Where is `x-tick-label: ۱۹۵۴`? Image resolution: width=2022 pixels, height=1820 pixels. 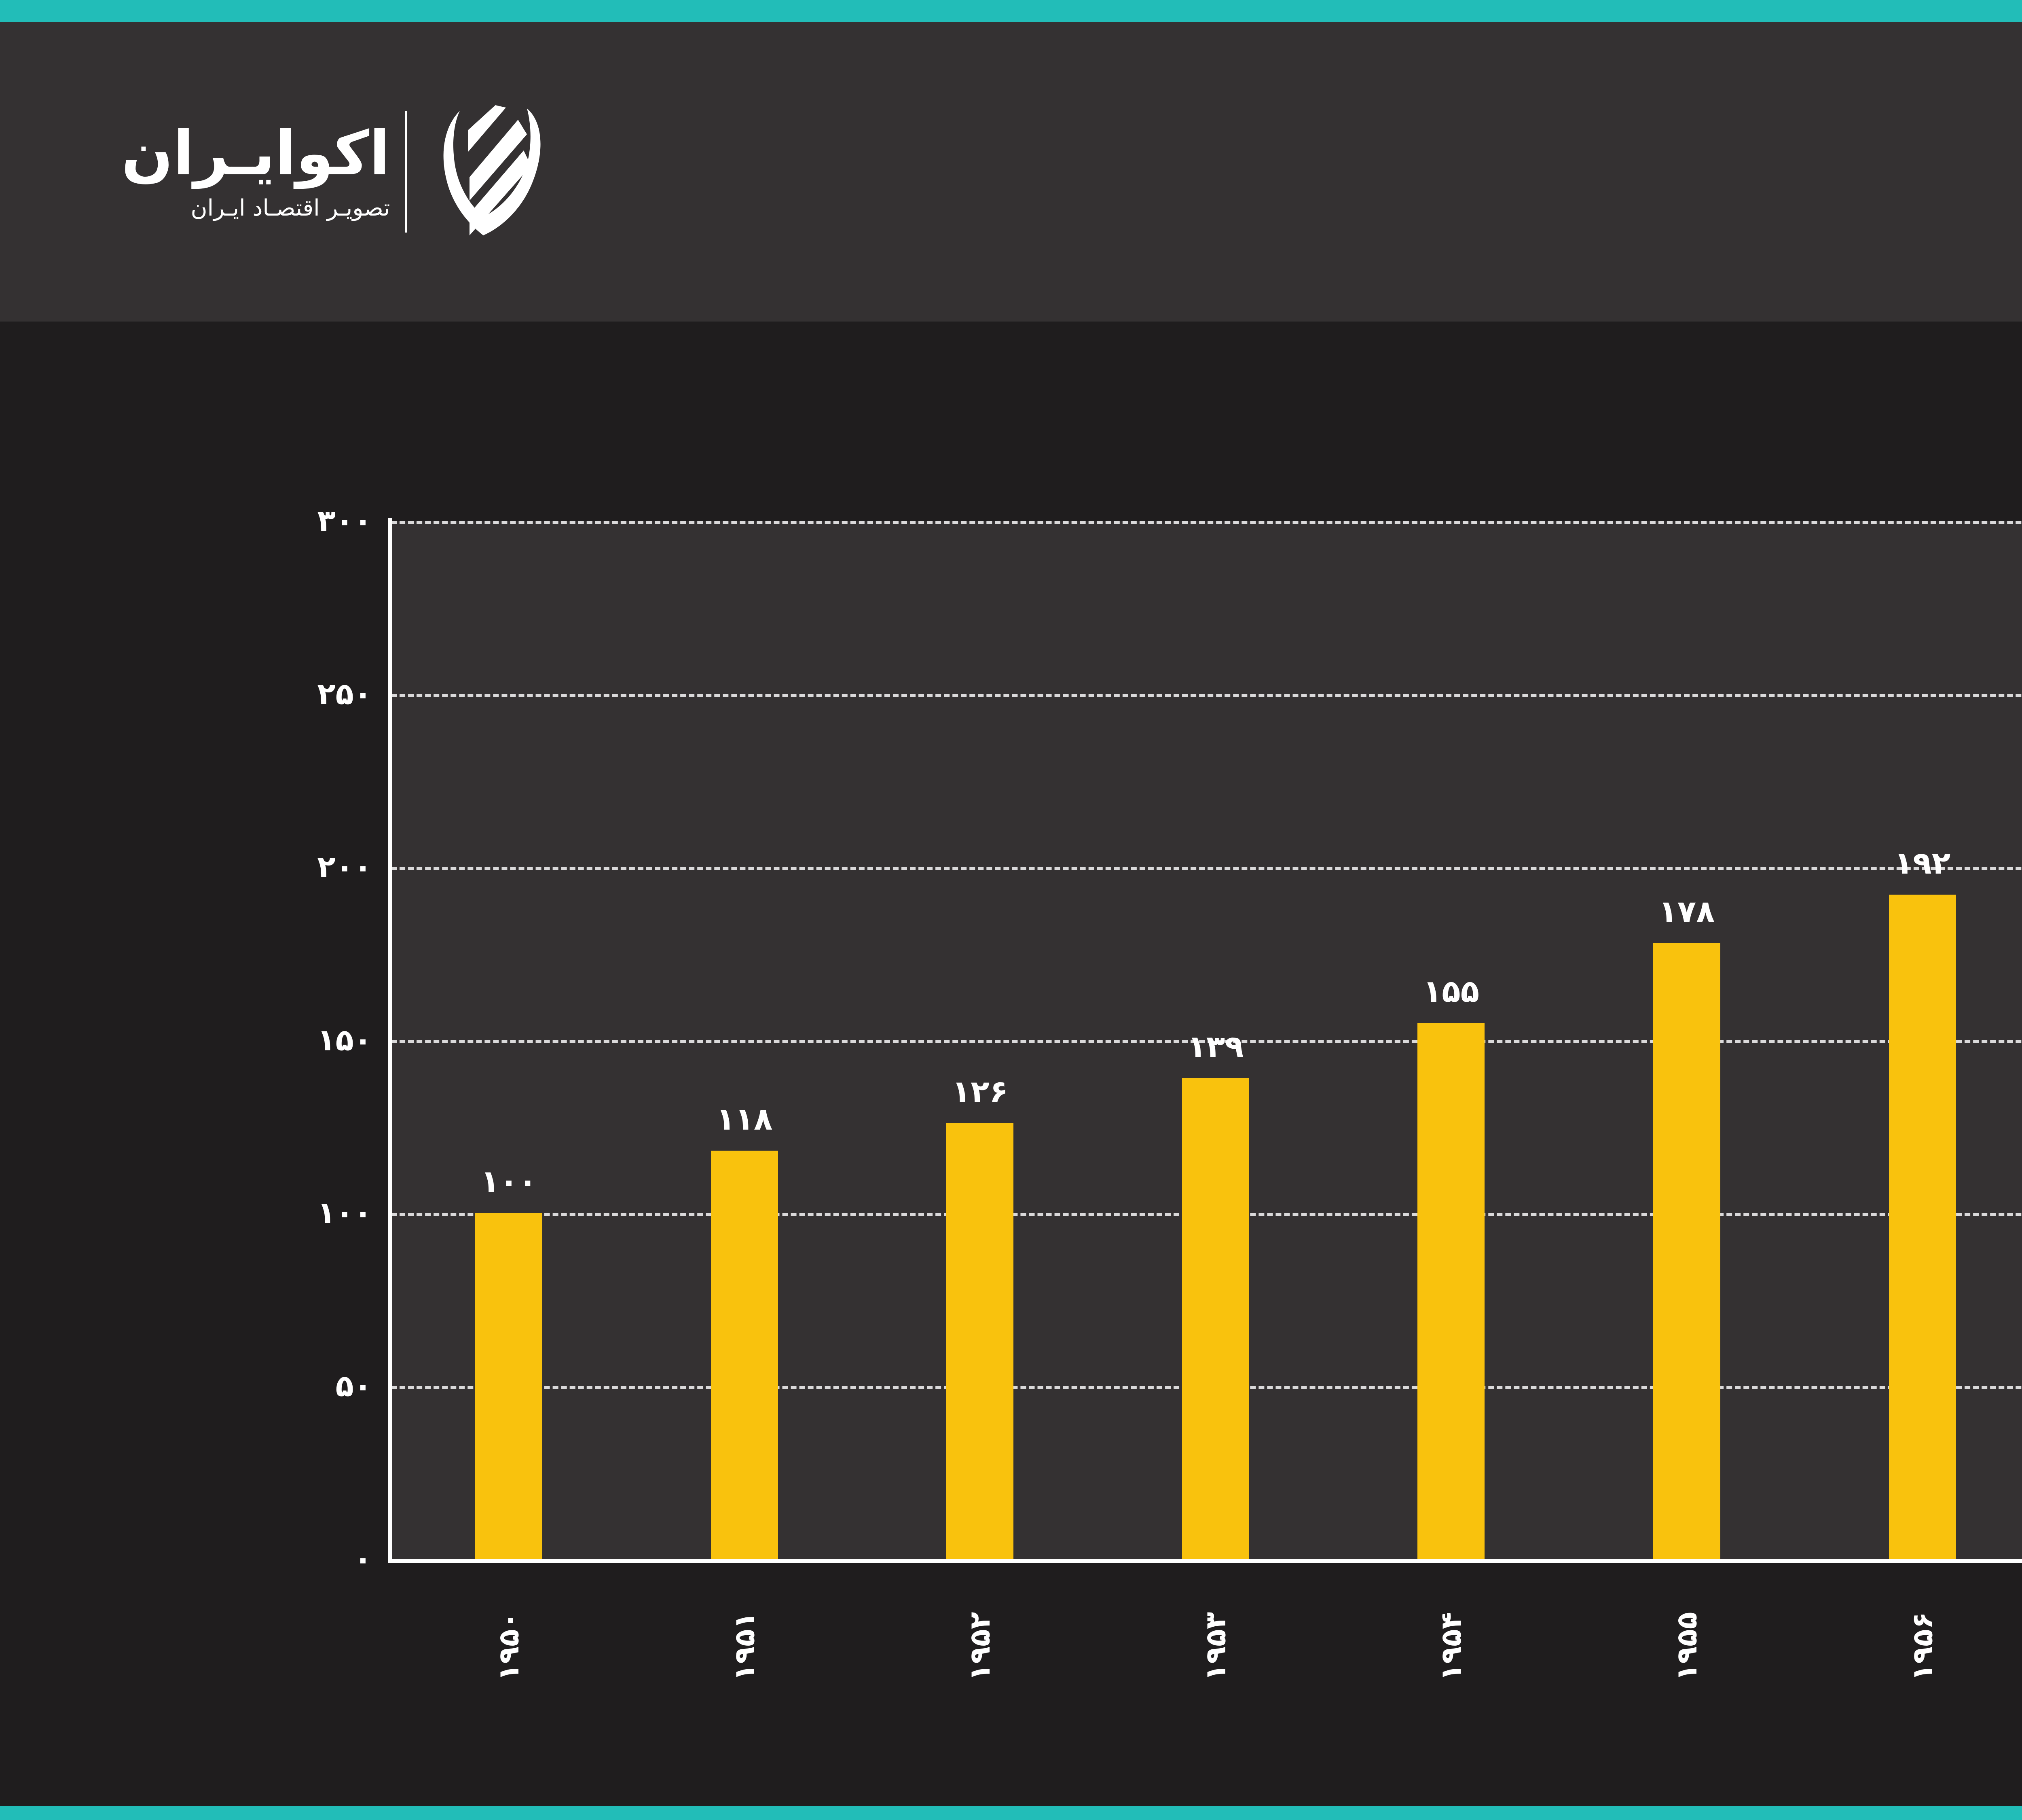
x-tick-label: ۱۹۵۴ is located at coordinates (1451, 1646).